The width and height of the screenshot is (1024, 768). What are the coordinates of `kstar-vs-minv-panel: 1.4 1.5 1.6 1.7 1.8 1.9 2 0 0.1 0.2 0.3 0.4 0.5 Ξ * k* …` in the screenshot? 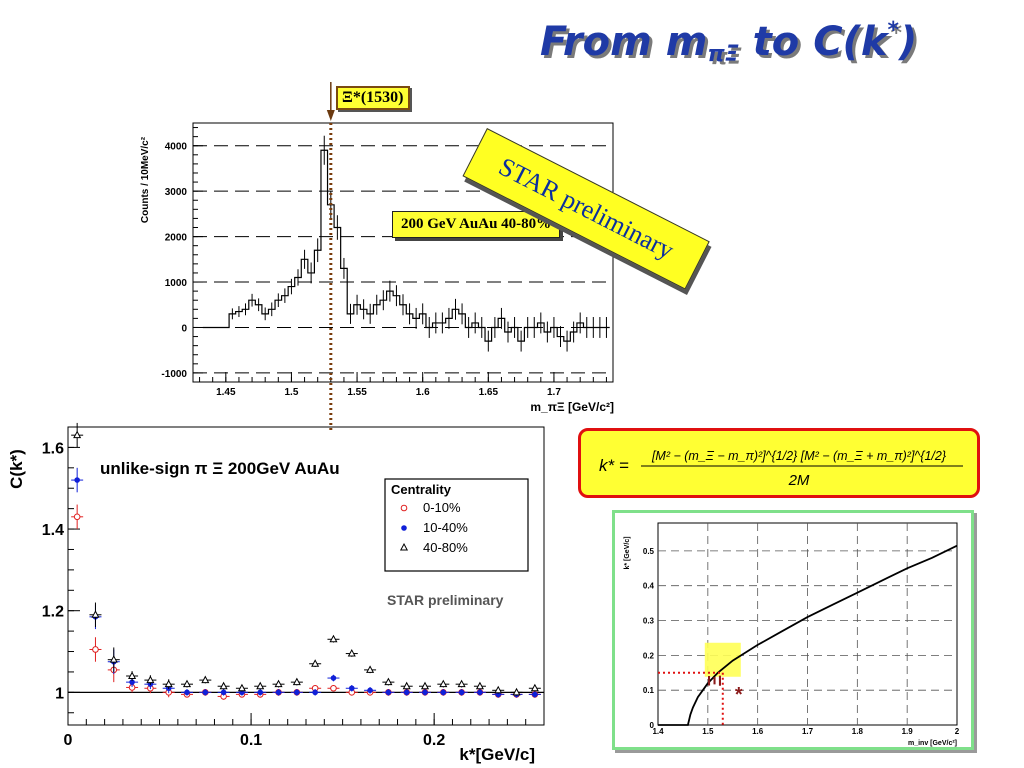 It's located at (793, 630).